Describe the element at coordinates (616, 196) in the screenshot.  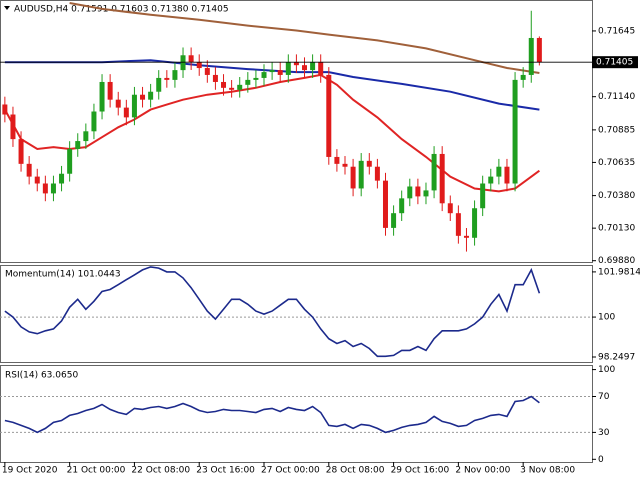
I see `y-tick-label: 0.70380` at that location.